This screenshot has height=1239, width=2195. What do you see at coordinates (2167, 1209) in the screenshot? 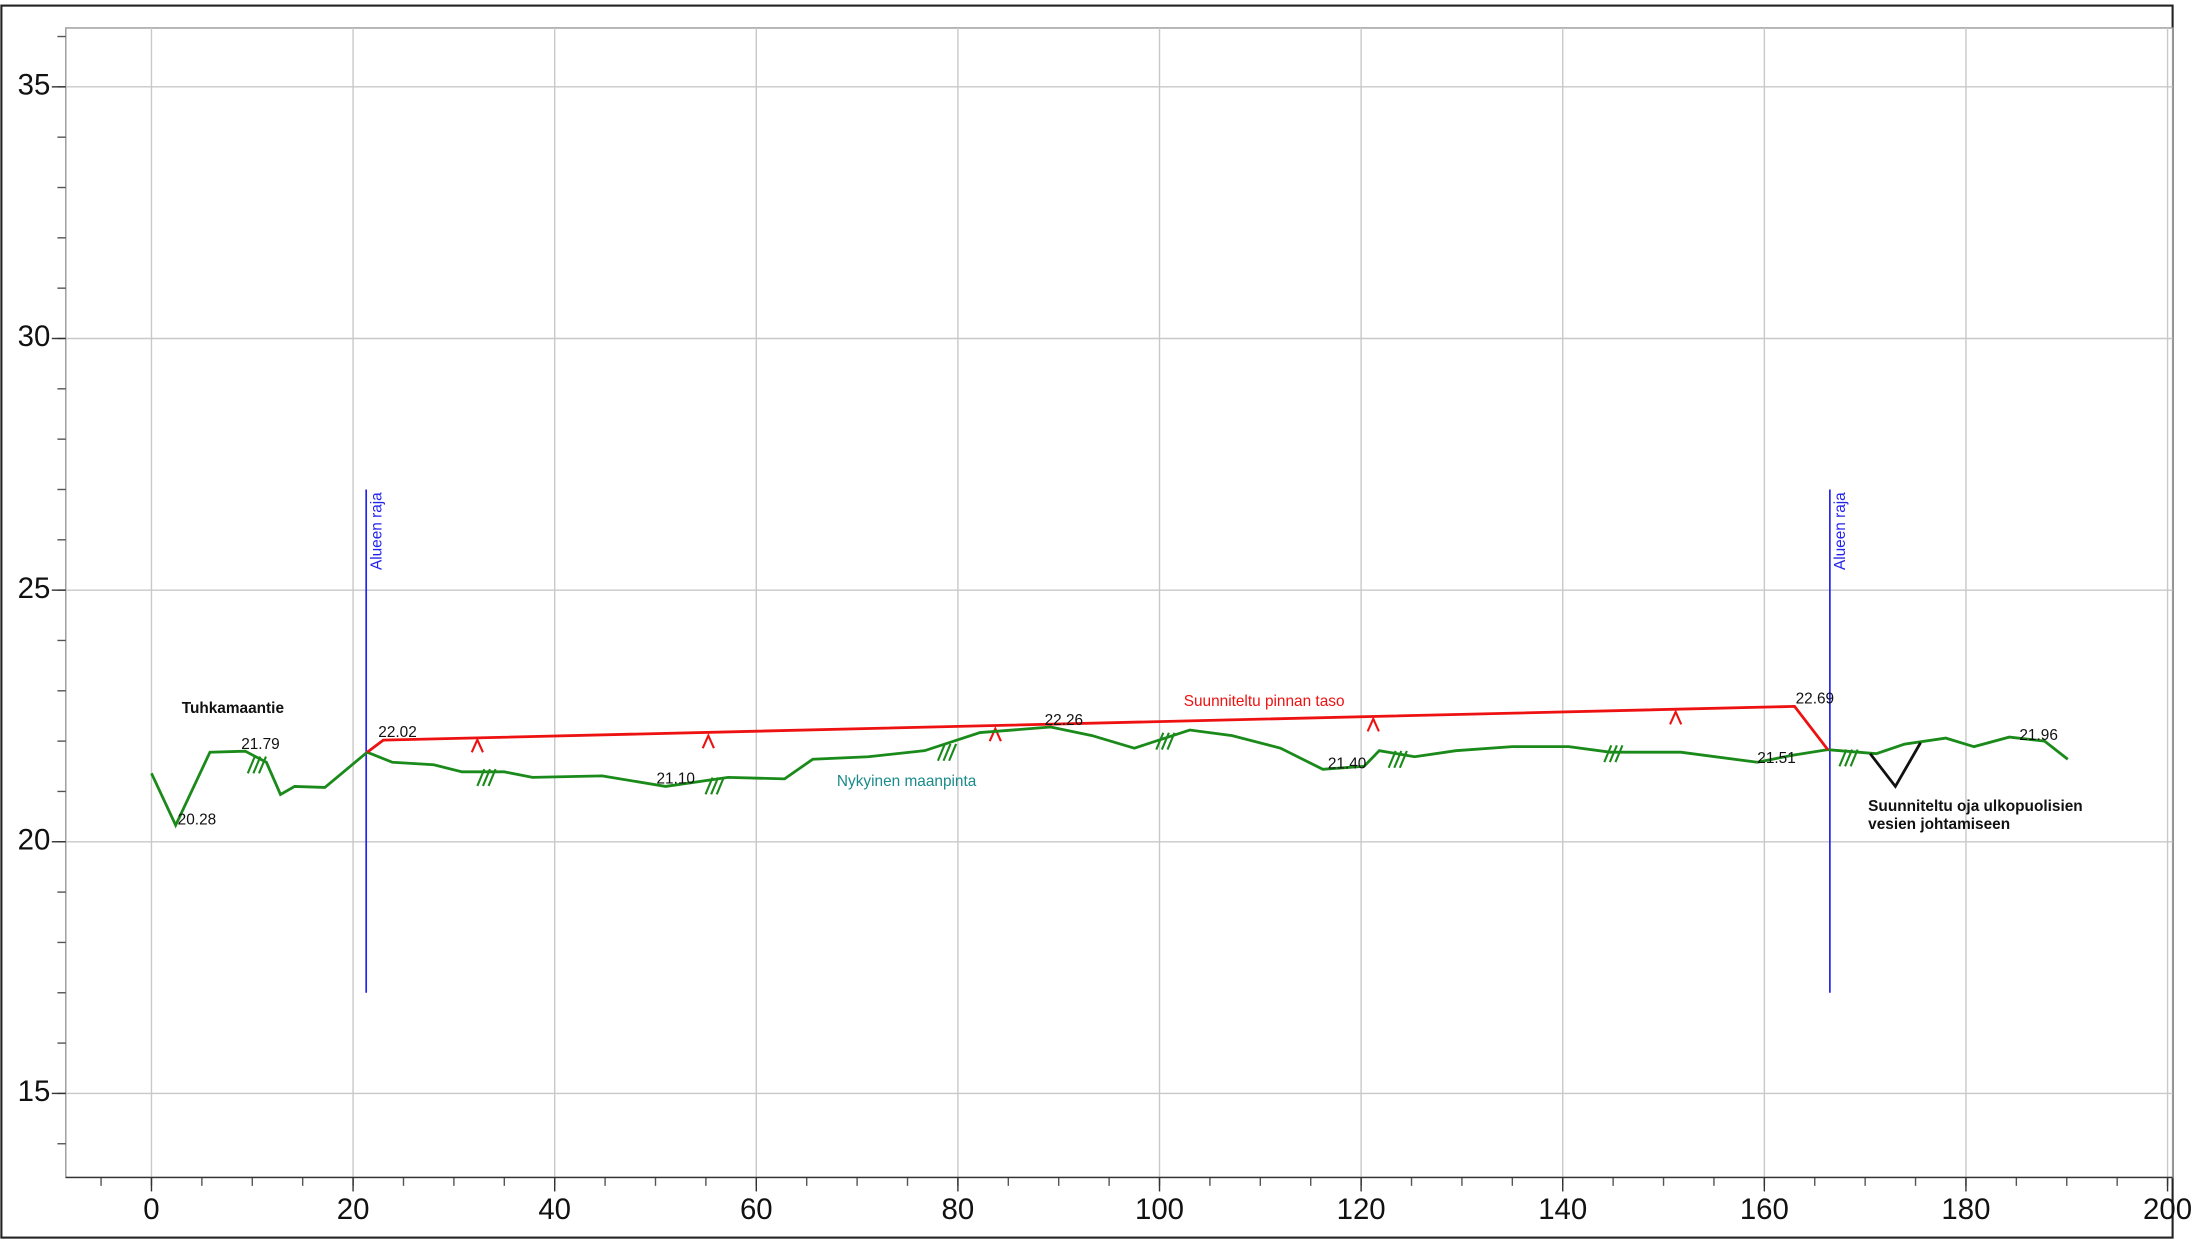
I see `x-tick-label: 200` at bounding box center [2167, 1209].